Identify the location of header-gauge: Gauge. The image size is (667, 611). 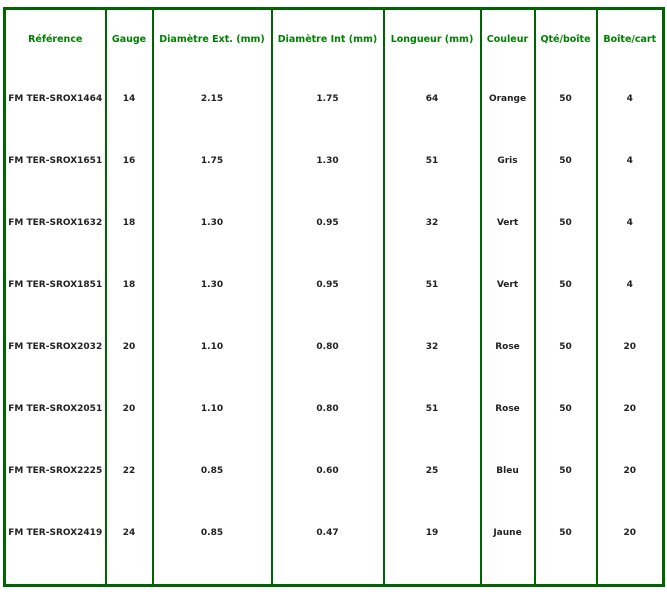
(129, 38).